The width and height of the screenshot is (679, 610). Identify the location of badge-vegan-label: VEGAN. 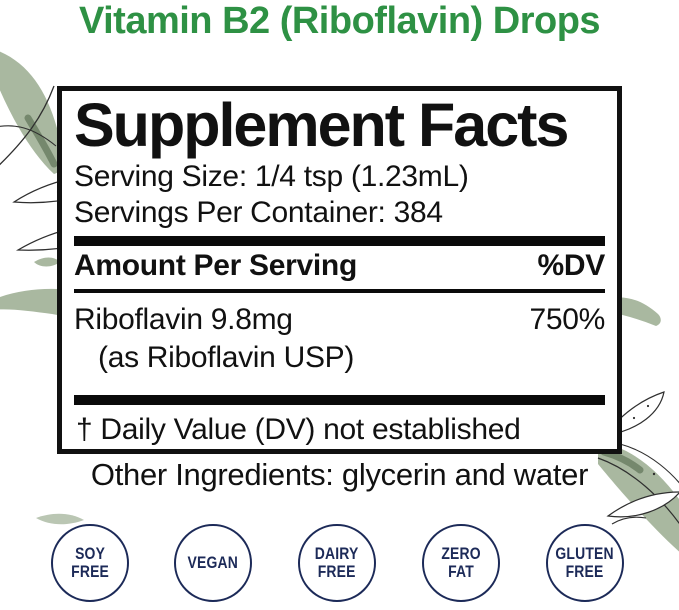
(213, 563).